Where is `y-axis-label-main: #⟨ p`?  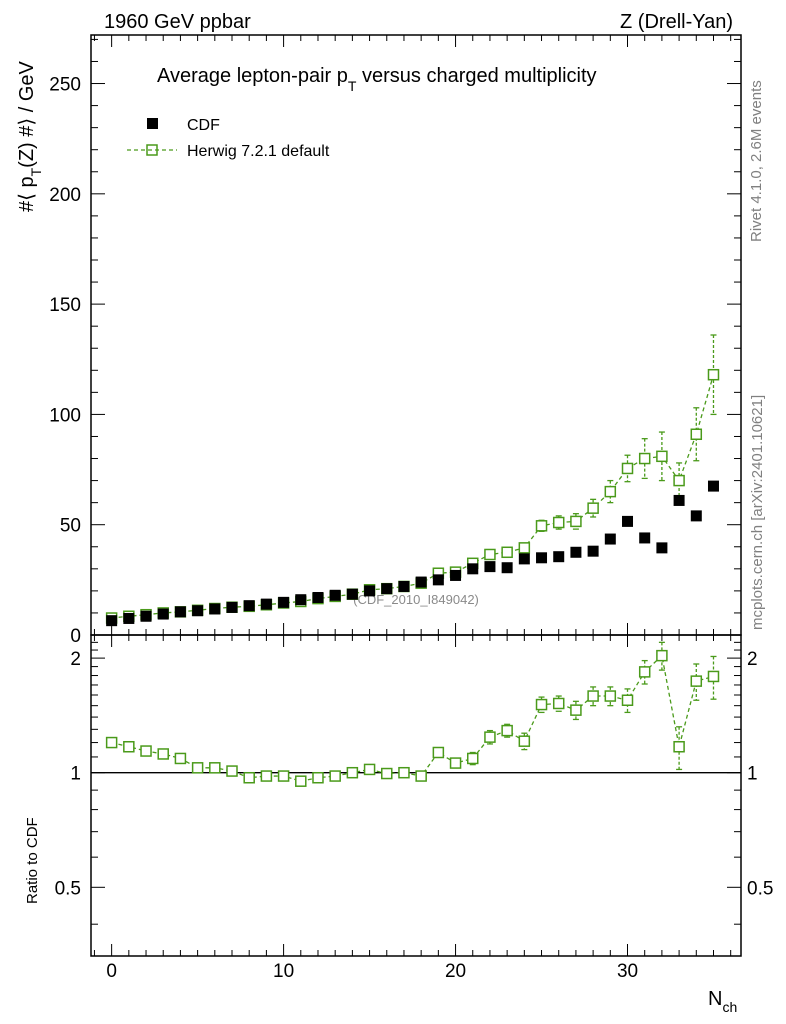
y-axis-label-main: #⟨ p is located at coordinates (27, 194).